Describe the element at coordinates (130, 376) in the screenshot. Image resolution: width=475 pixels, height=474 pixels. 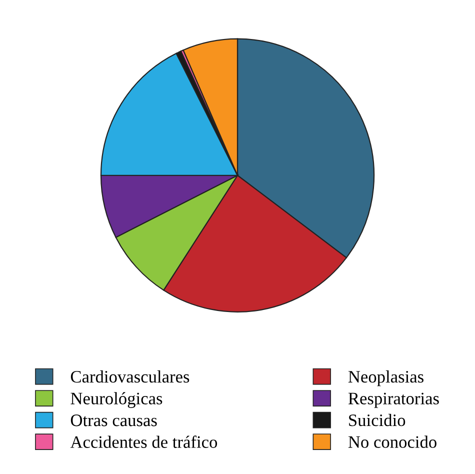
I see `legend-label: Cardiovasculares` at that location.